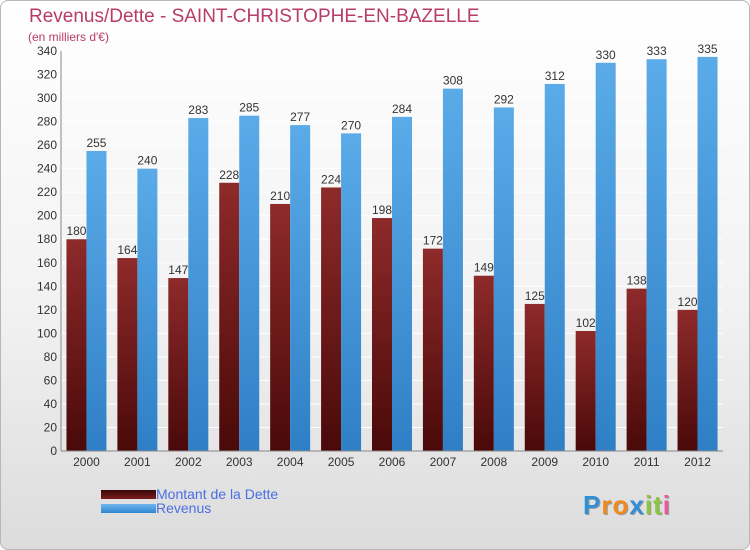 The image size is (750, 550). What do you see at coordinates (402, 283) in the screenshot?
I see `bar-revenus-2006` at bounding box center [402, 283].